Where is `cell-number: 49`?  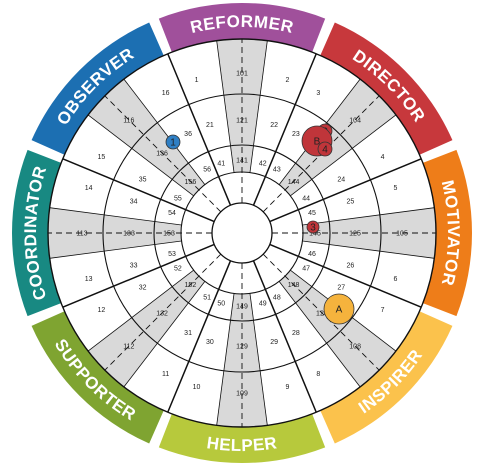
cell-number: 49 is located at coordinates (263, 303).